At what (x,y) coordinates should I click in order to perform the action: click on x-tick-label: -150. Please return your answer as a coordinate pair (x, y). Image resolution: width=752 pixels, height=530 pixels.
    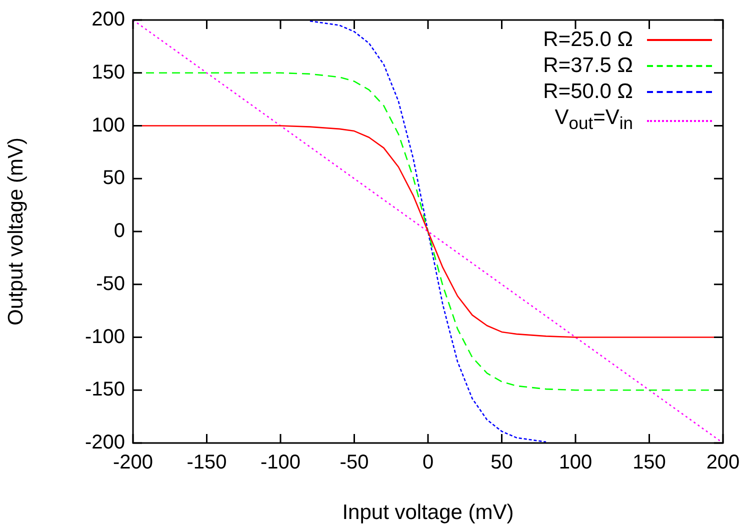
    Looking at the image, I should click on (206, 463).